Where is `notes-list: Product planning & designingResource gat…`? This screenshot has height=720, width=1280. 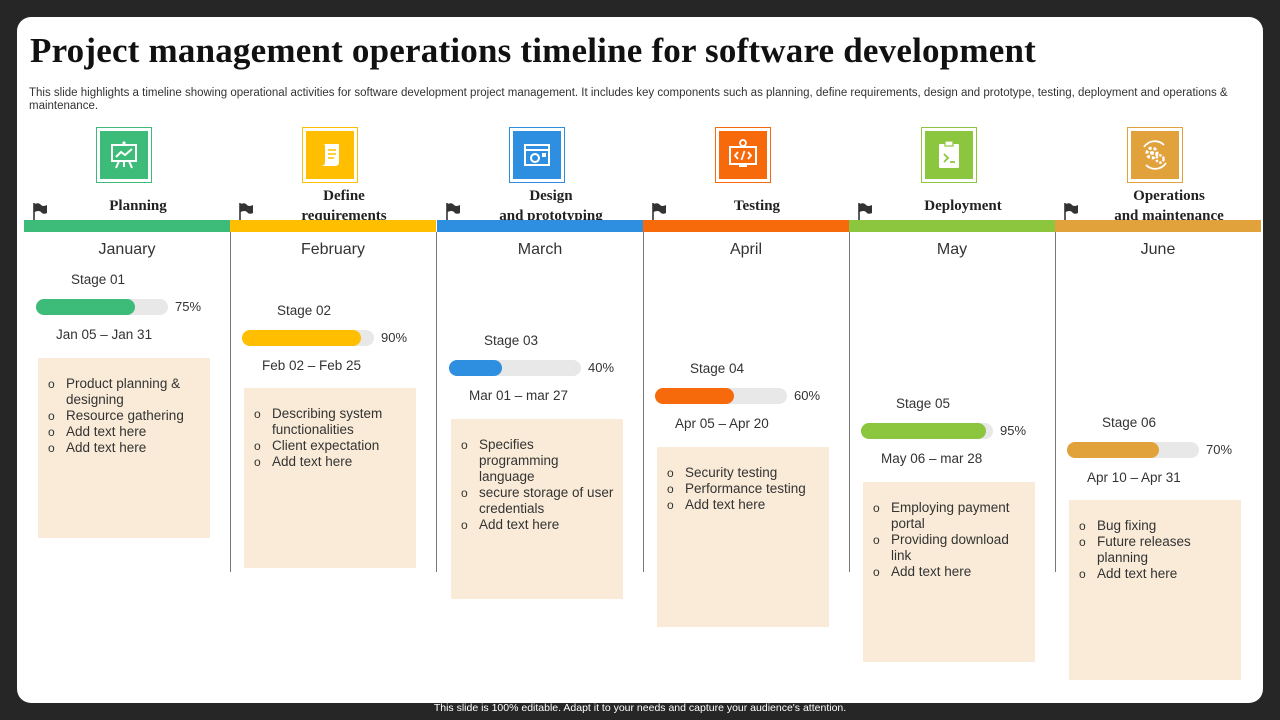
notes-list: Product planning & designingResource gat… is located at coordinates (124, 416).